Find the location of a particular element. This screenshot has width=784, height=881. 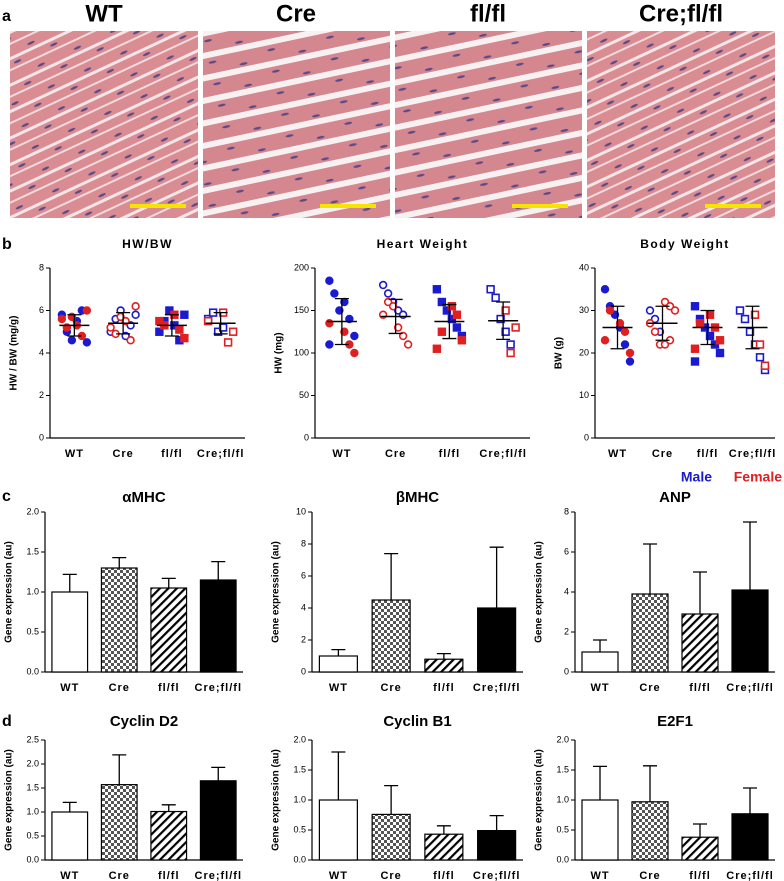

y-tick-label: 0.5 is located at coordinates (562, 829).